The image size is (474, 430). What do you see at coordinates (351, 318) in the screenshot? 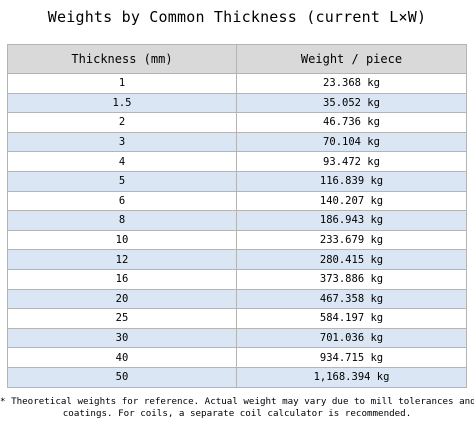
I see `weight-cell: 584.197 kg` at bounding box center [351, 318].